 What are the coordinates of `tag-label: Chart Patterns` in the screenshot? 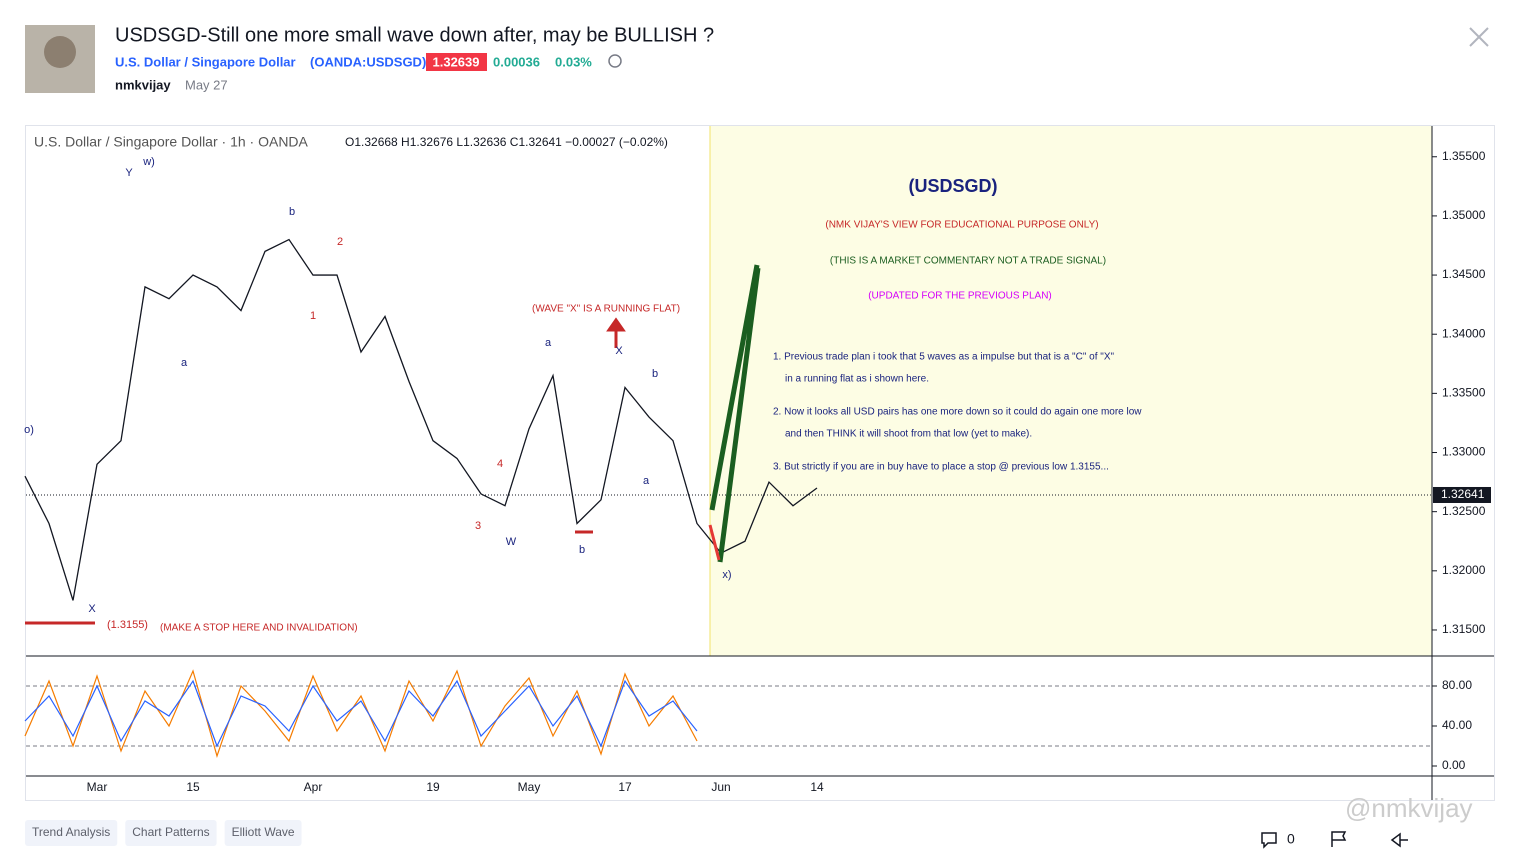 It's located at (170, 832).